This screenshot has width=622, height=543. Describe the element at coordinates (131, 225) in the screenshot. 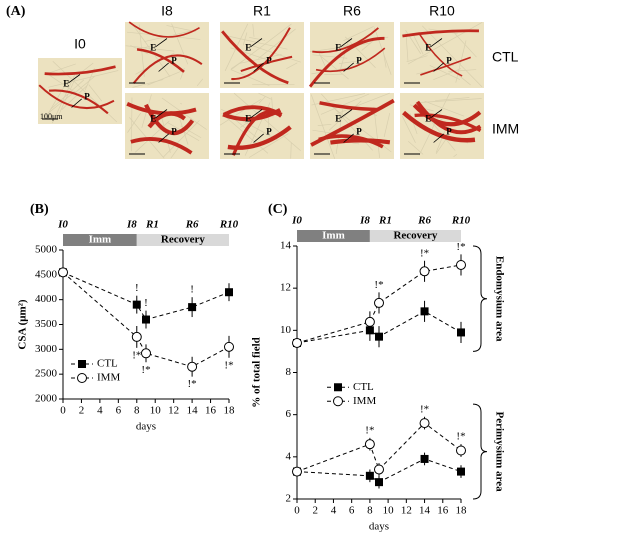

I see `timeline-label: I8` at that location.